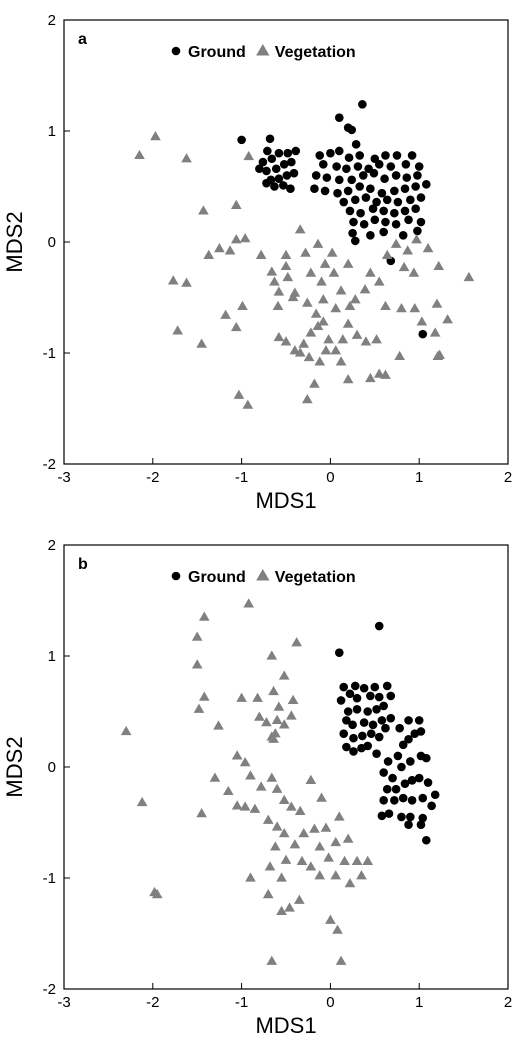 The height and width of the screenshot is (1047, 515). Describe the element at coordinates (49, 878) in the screenshot. I see `y-tick-label: -1` at that location.